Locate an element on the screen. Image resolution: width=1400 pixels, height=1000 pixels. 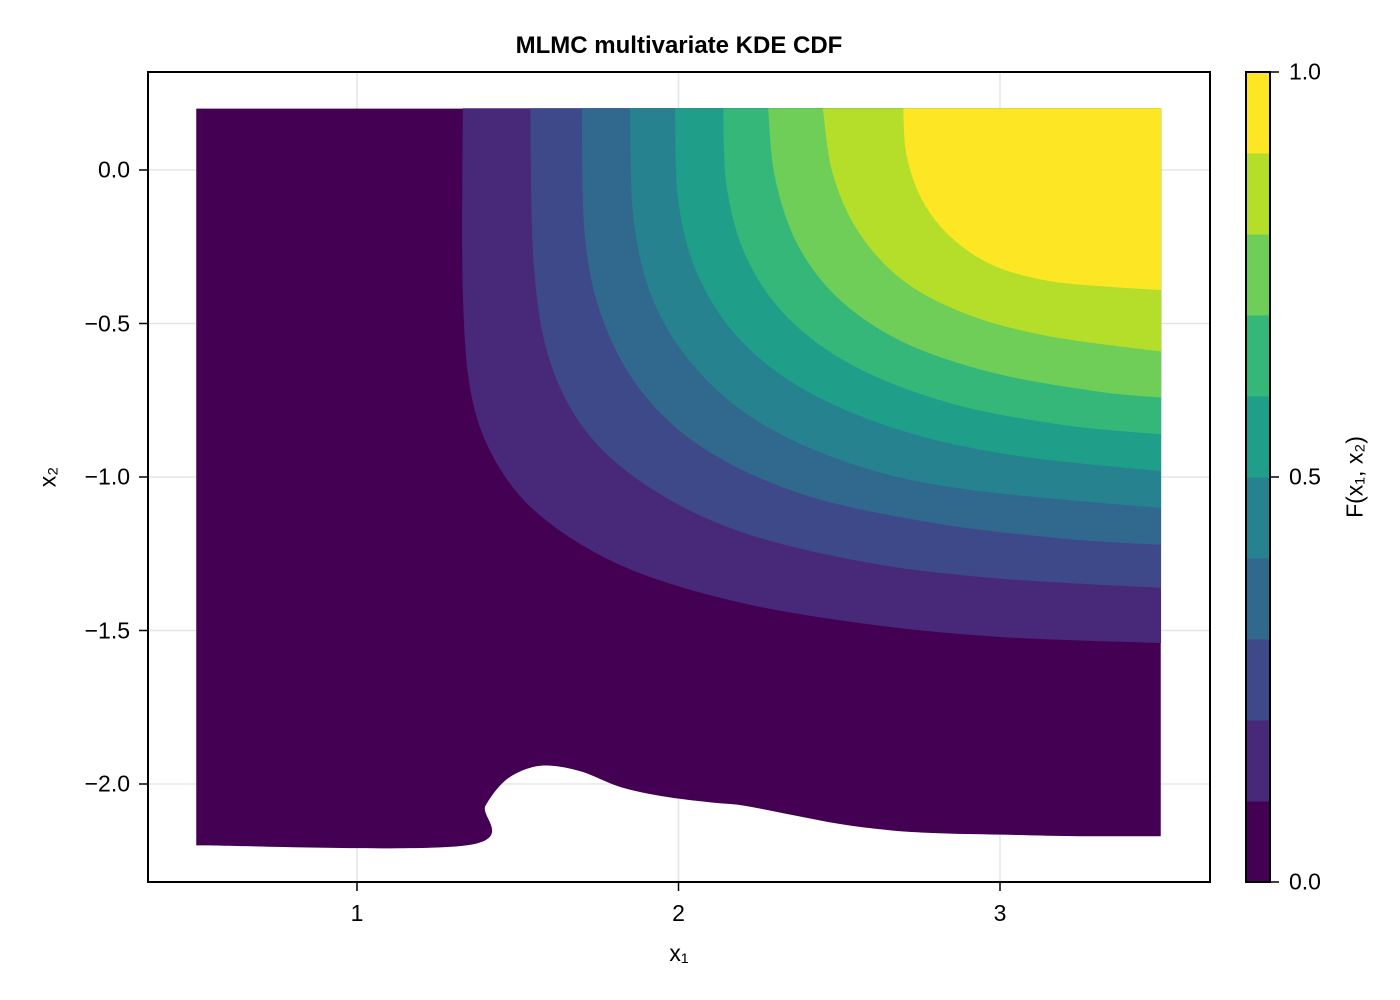
colorbar is located at coordinates (1262, 477).